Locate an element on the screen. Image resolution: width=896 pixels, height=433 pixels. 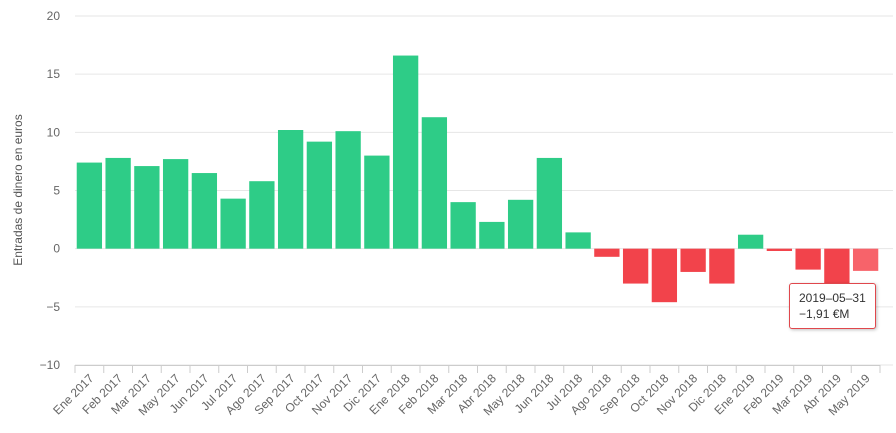
tooltip: 2019–05–31 −1,91 €M is located at coordinates (832, 306).